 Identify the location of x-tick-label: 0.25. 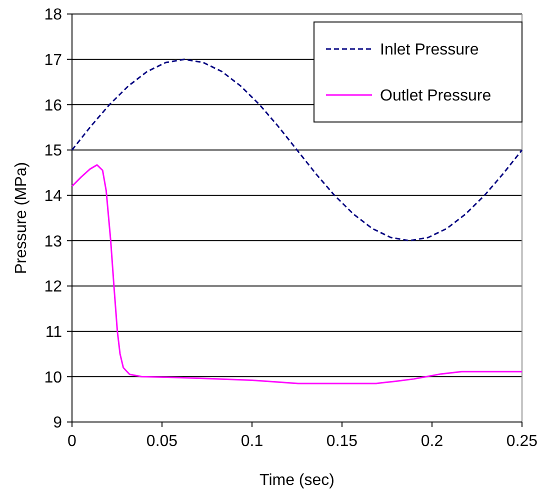
(522, 441).